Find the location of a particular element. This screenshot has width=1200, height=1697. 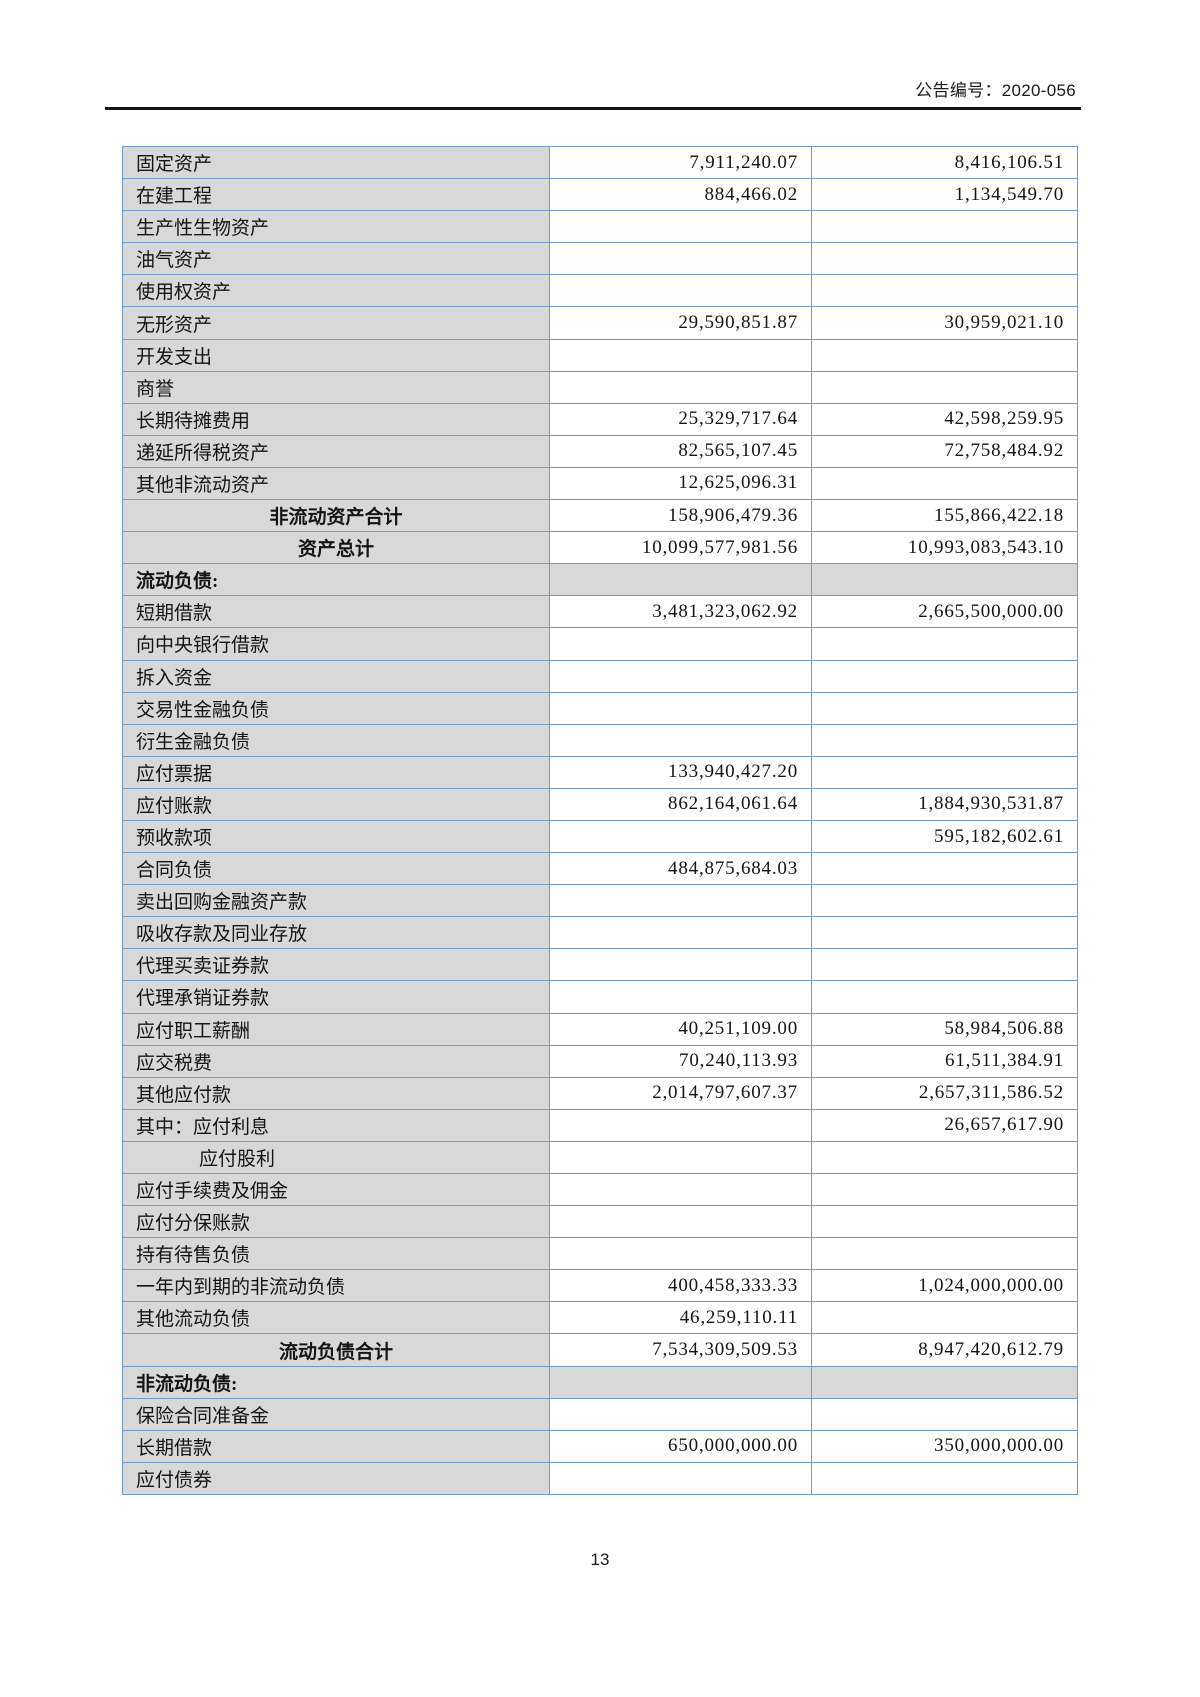

row-label-cell: 资产总计 is located at coordinates (336, 548).